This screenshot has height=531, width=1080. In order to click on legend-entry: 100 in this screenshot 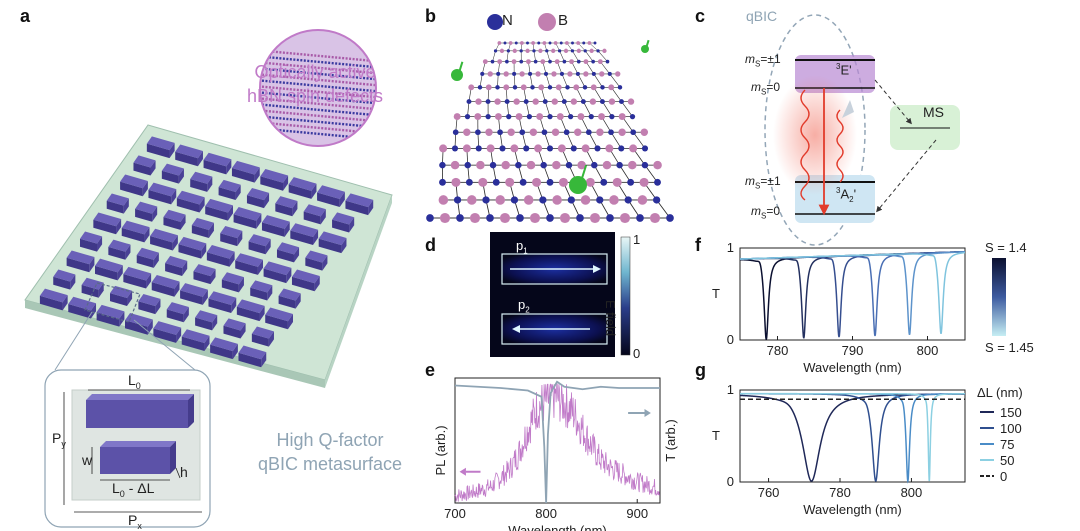, I will do `click(1011, 428)`.